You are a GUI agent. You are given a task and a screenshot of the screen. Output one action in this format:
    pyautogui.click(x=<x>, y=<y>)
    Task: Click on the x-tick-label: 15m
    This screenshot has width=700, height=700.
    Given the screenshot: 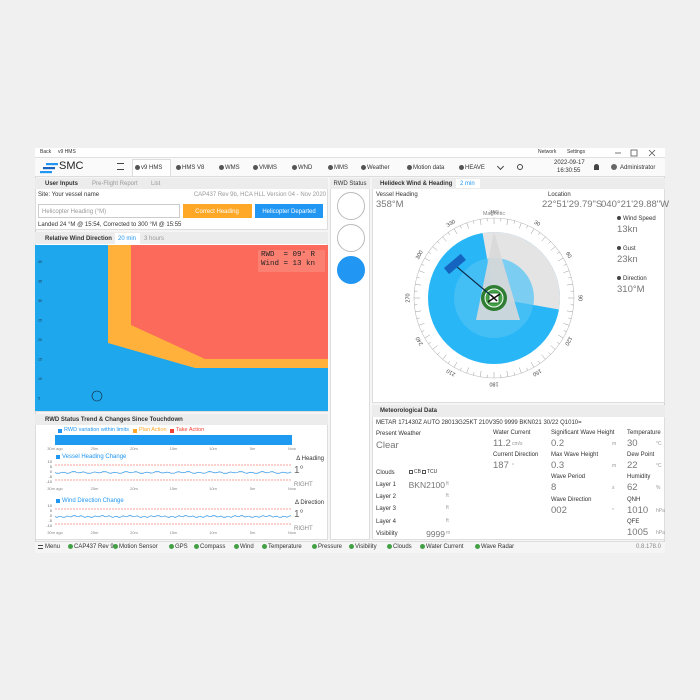 What is the action you would take?
    pyautogui.click(x=173, y=488)
    